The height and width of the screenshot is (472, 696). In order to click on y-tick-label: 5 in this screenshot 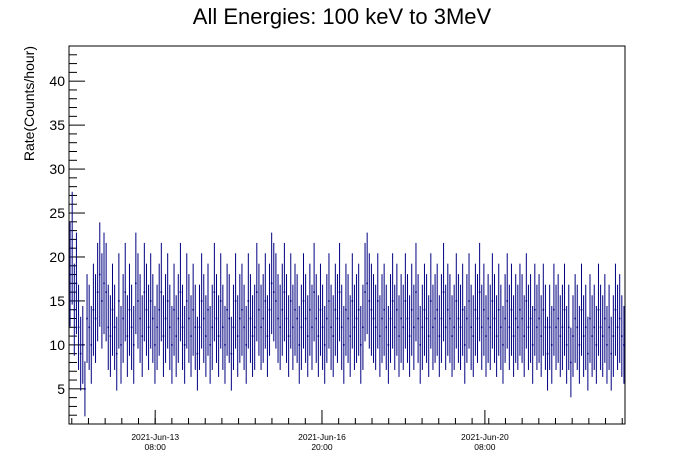, I will do `click(61, 389)`.